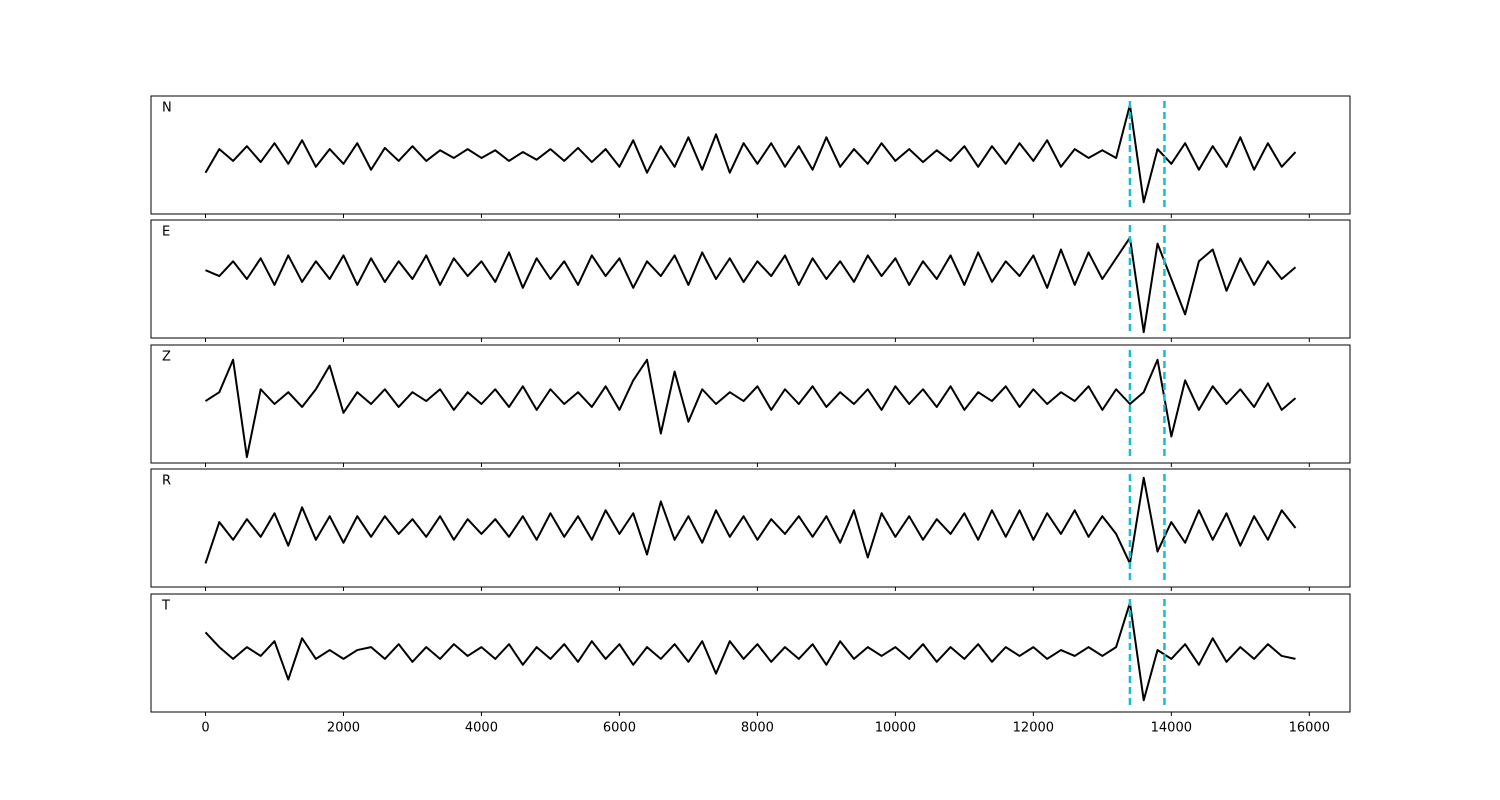 The image size is (1500, 800). I want to click on panel-label: T, so click(165, 606).